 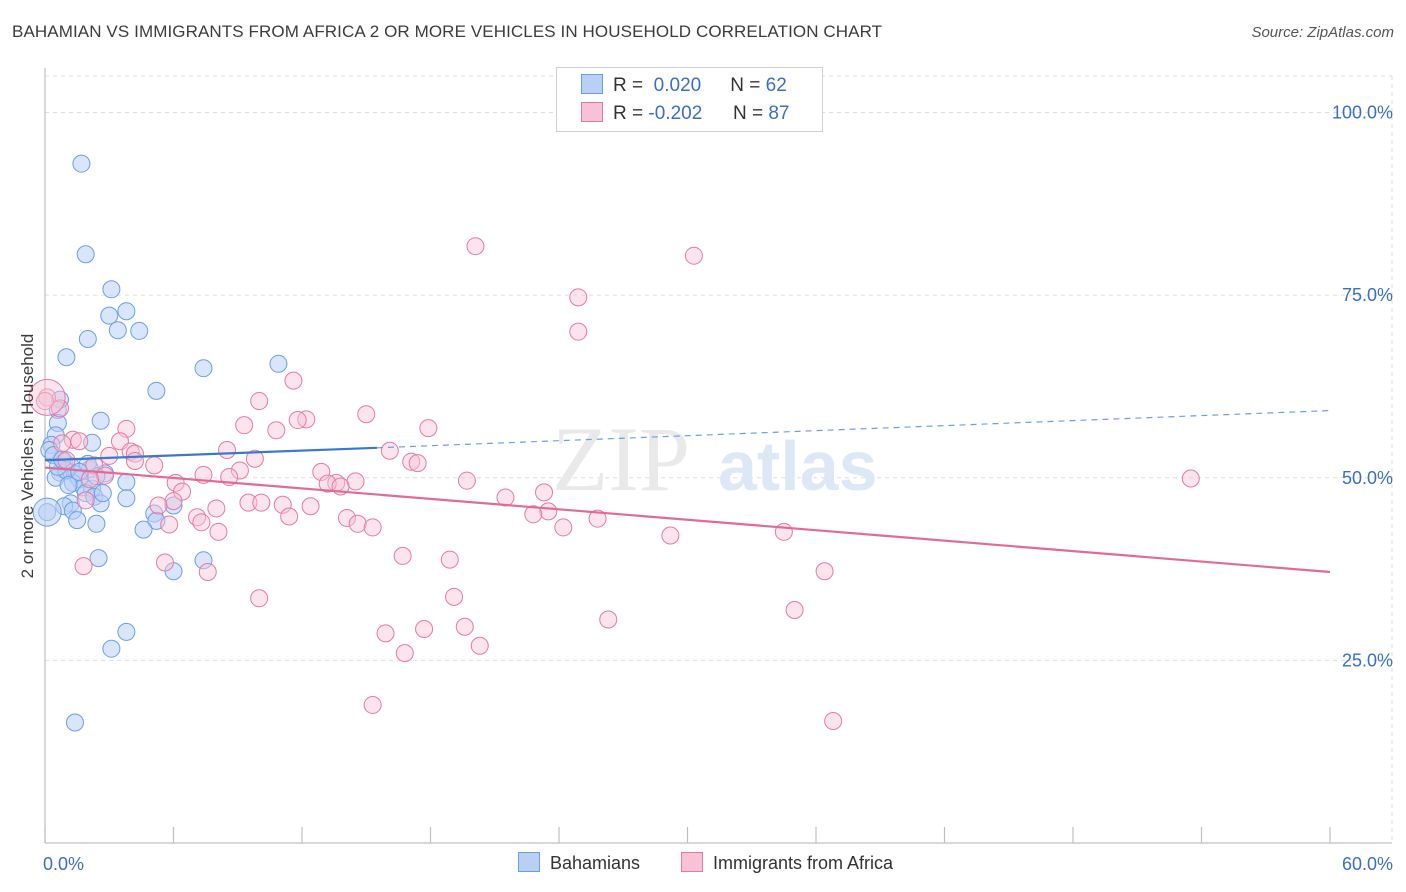 I want to click on watermark-zip: ZIP, so click(x=621, y=459).